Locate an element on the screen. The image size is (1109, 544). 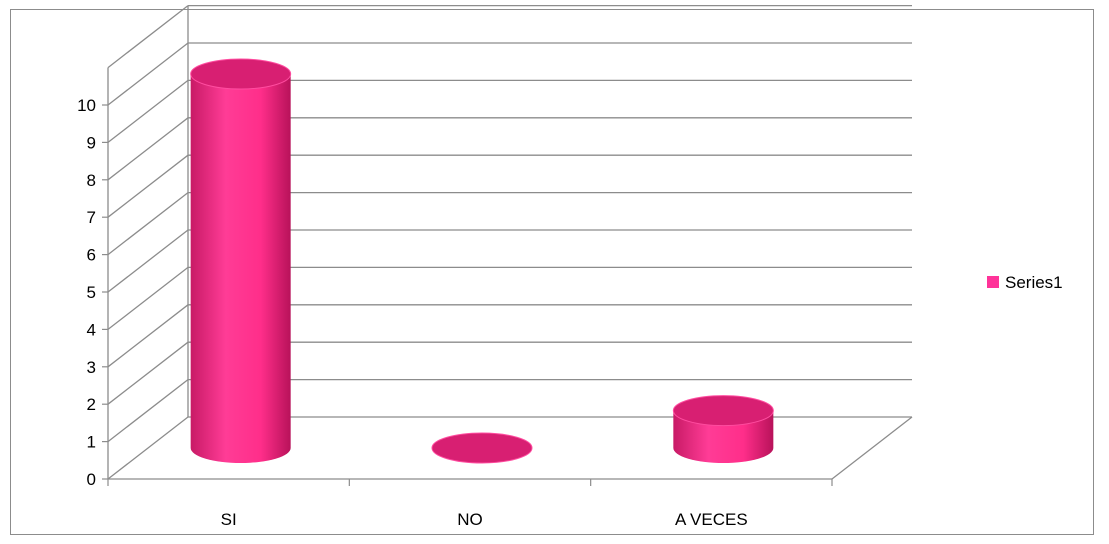
legend-label: Series1 is located at coordinates (1034, 282).